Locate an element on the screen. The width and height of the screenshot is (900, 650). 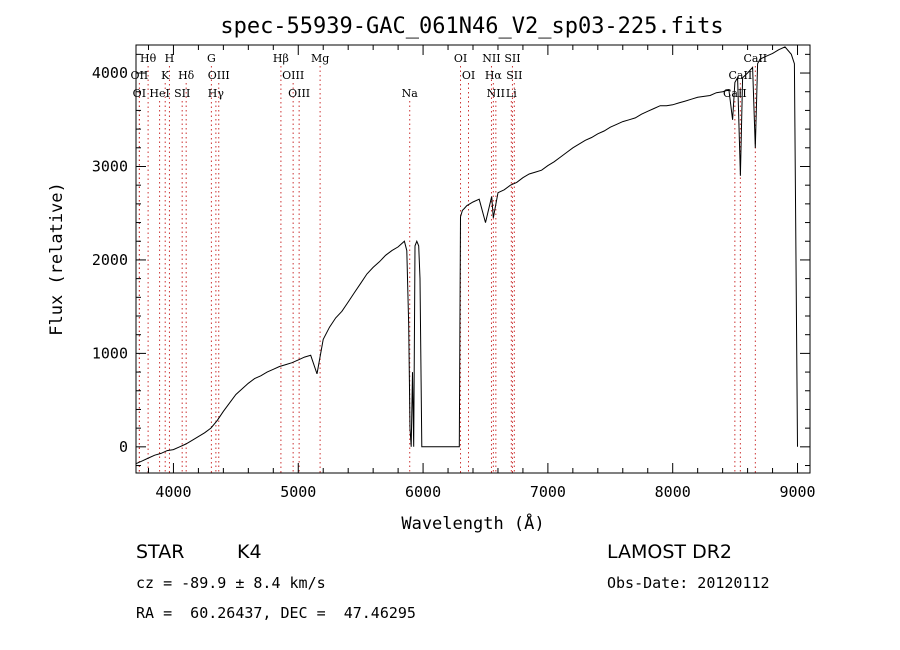
line-label-8: G is located at coordinates (211, 58).